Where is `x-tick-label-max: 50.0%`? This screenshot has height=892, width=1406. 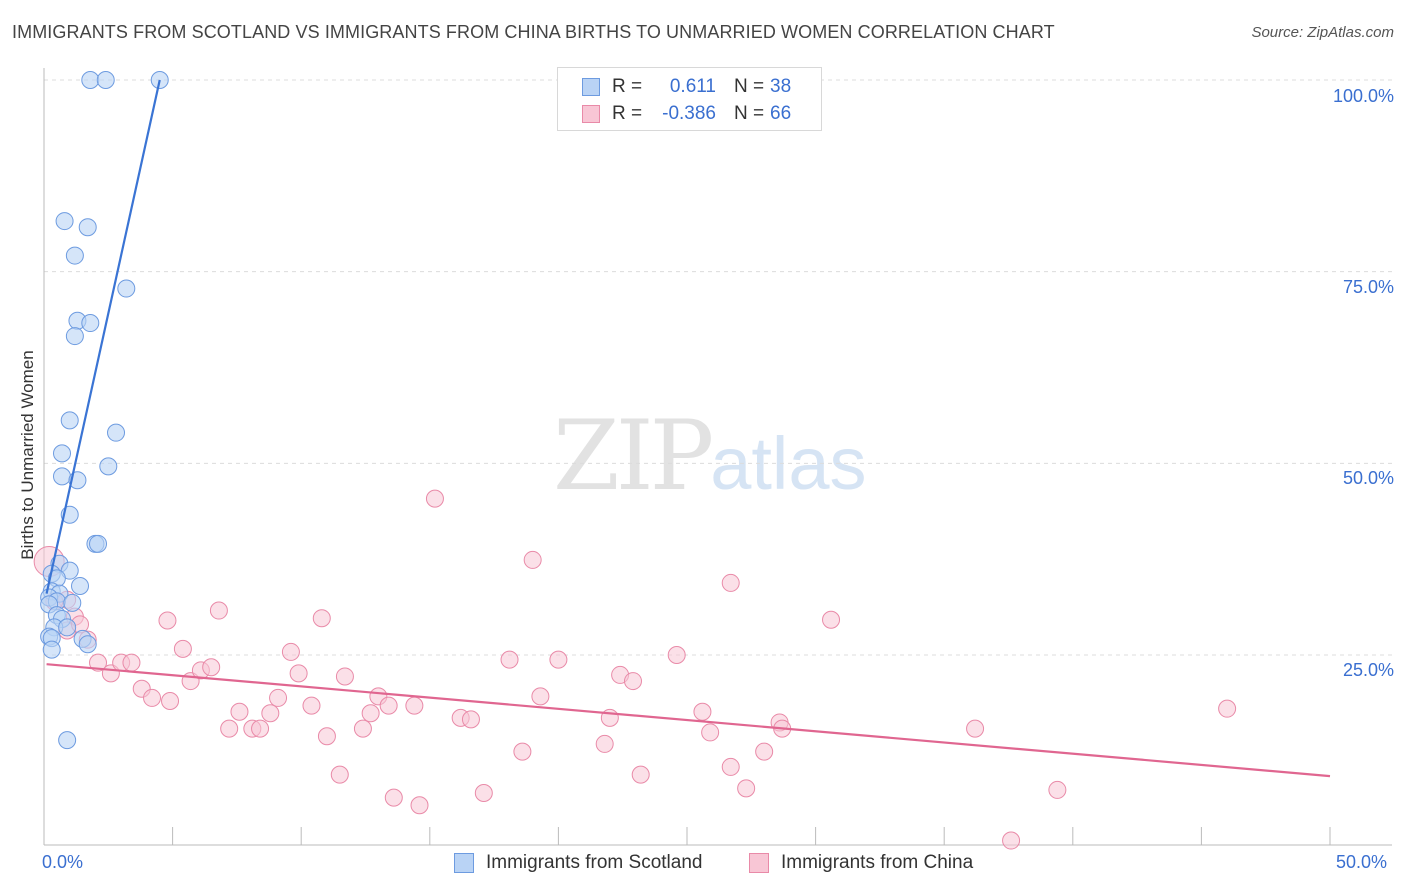
x-tick-label-max: 50.0% is located at coordinates (1362, 862).